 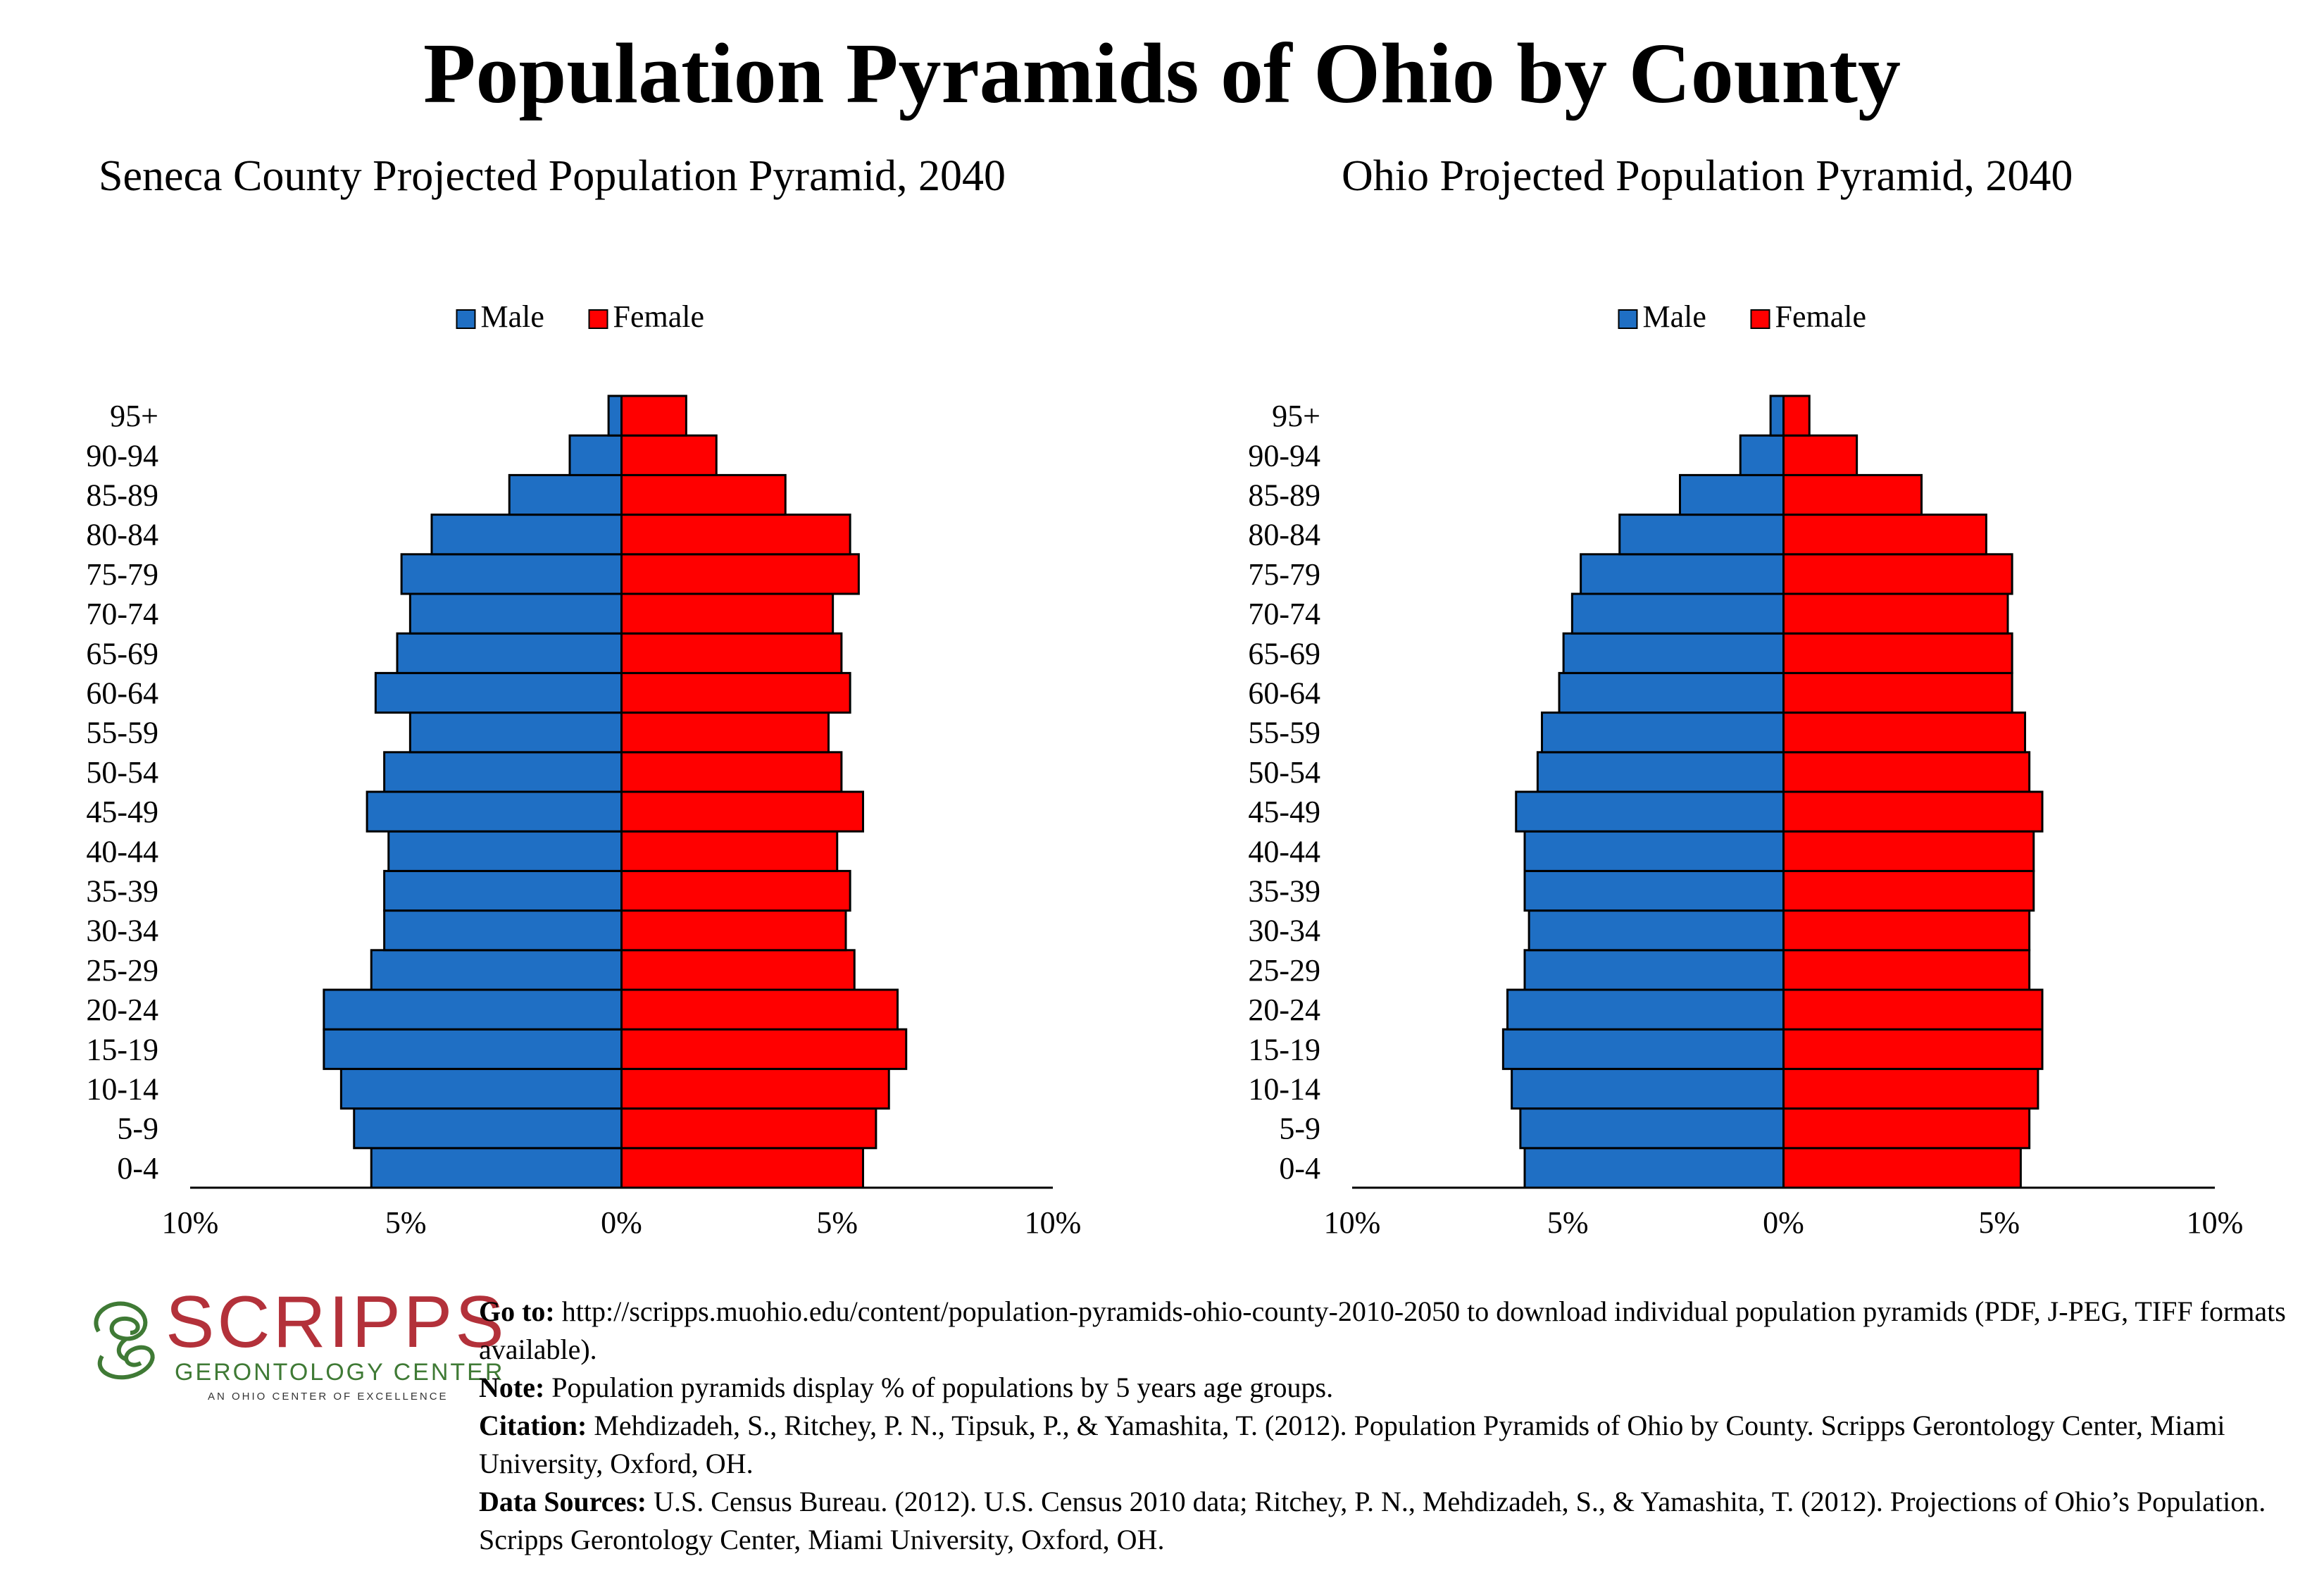 I want to click on note-citation-label: Citation:, so click(x=533, y=1425).